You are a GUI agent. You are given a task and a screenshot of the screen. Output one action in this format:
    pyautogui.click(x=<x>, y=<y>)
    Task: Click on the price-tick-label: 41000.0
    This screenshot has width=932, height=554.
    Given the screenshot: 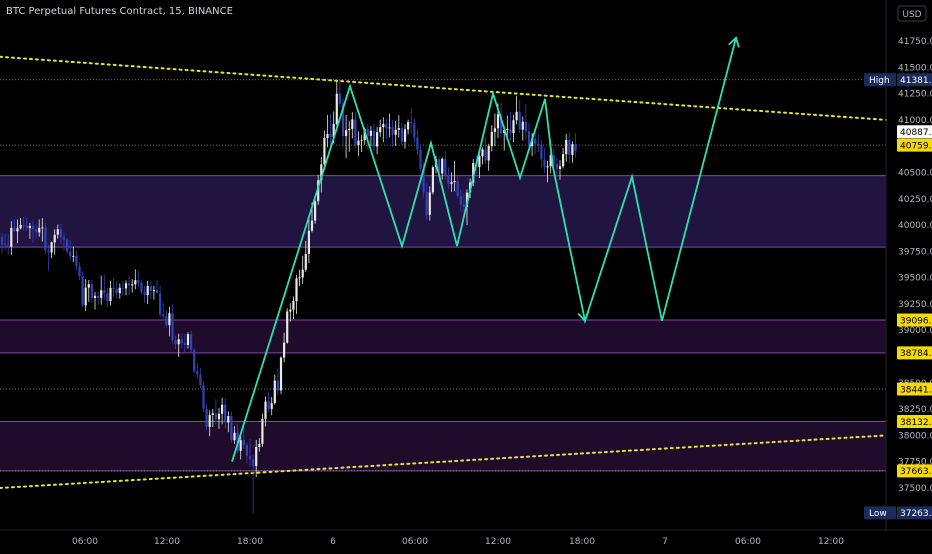 What is the action you would take?
    pyautogui.click(x=915, y=121)
    